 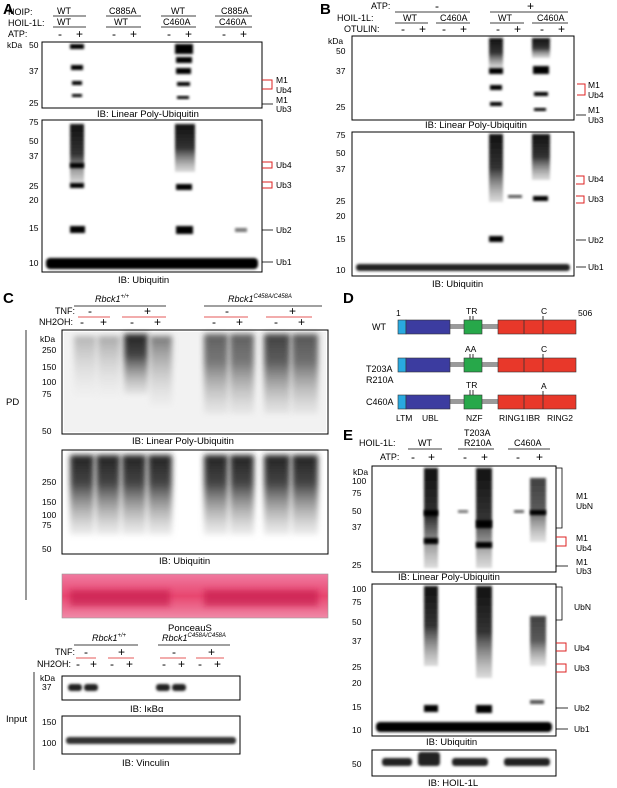 I want to click on panel-e-row-hoil: HOIL-1L:, so click(x=377, y=443).